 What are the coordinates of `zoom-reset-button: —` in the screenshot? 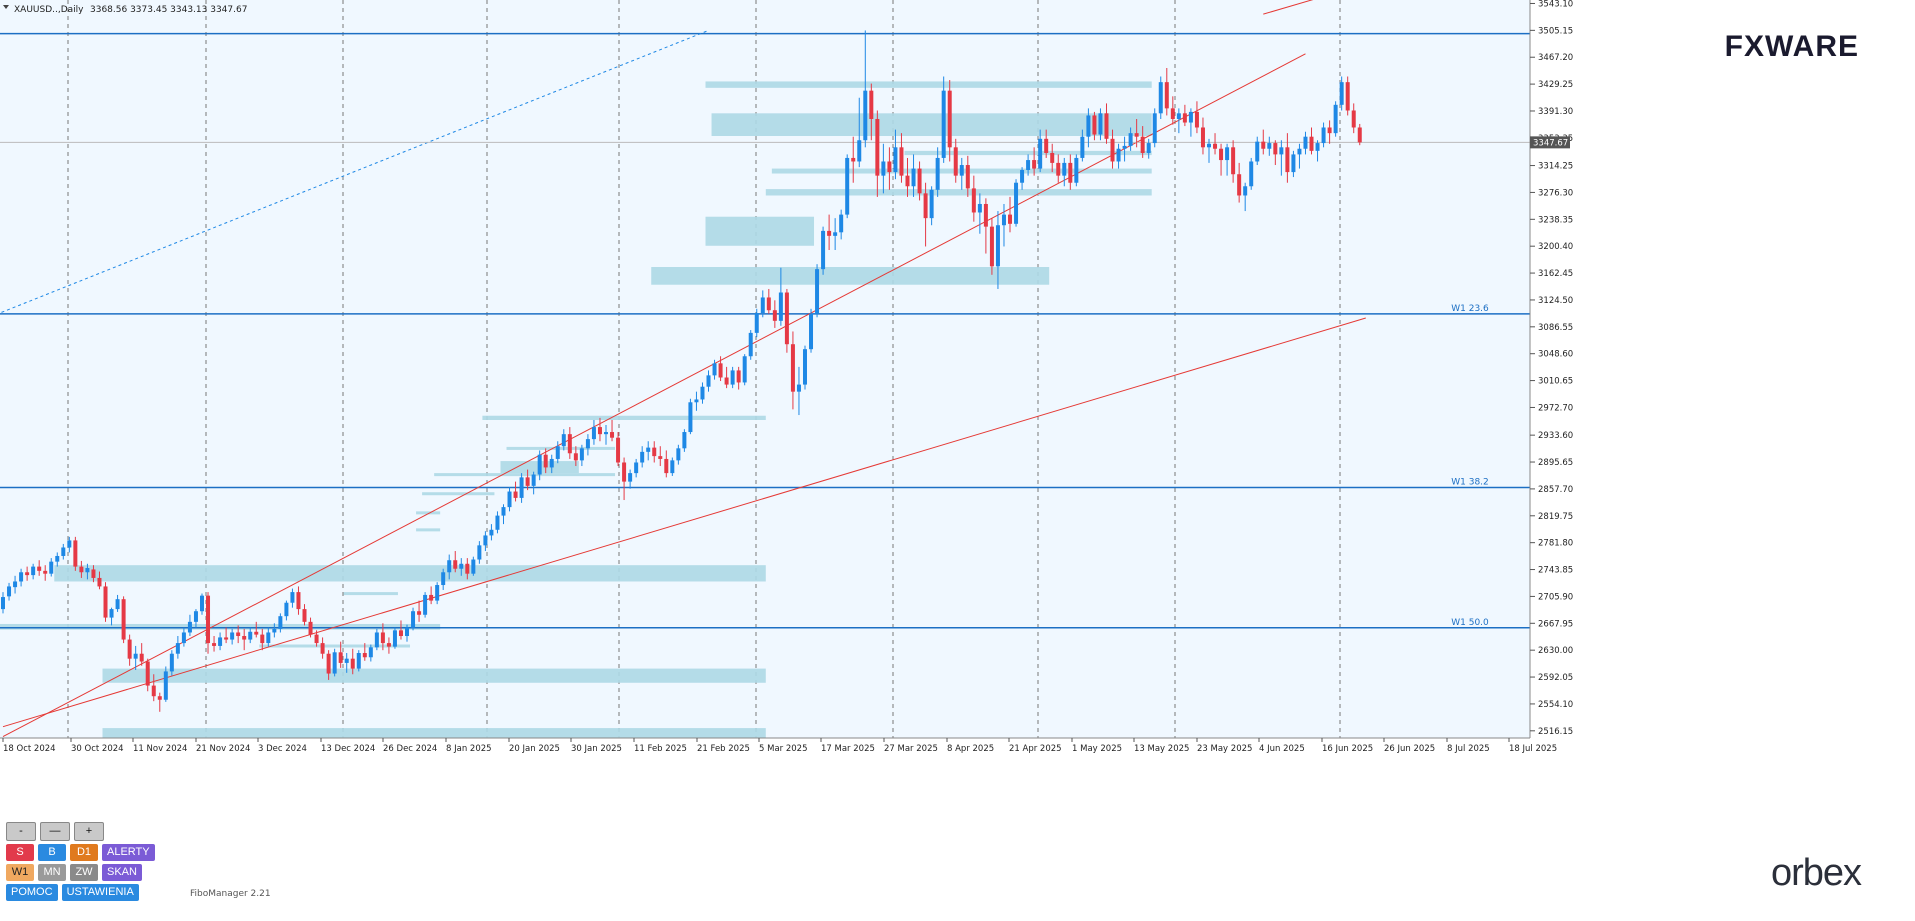 It's located at (55, 831).